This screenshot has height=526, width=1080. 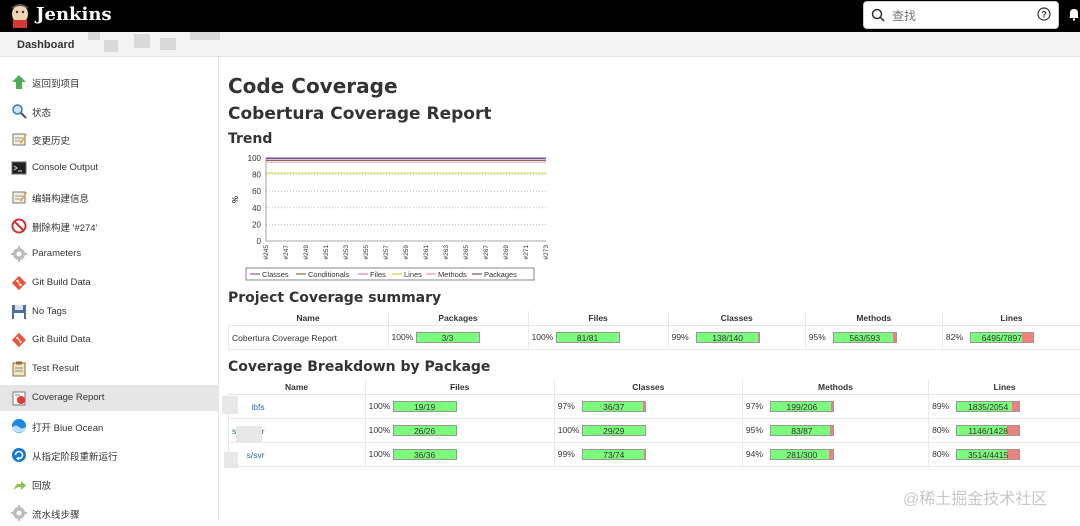 I want to click on coverage-ratio: 1146/1428, so click(x=988, y=431).